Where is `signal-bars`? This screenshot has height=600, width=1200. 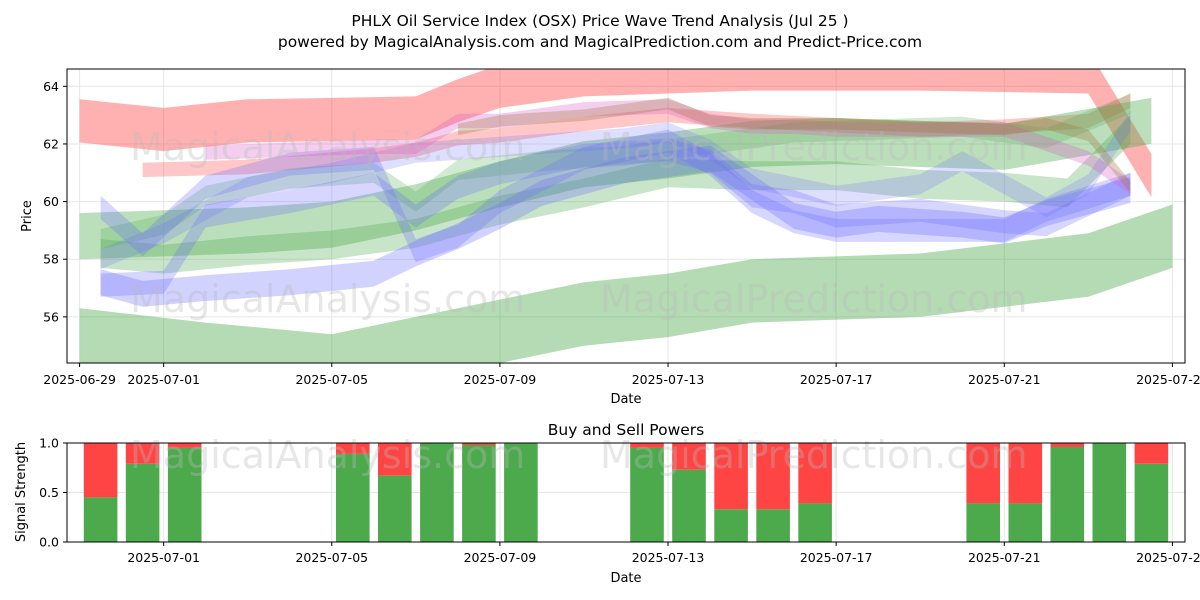 signal-bars is located at coordinates (626, 492).